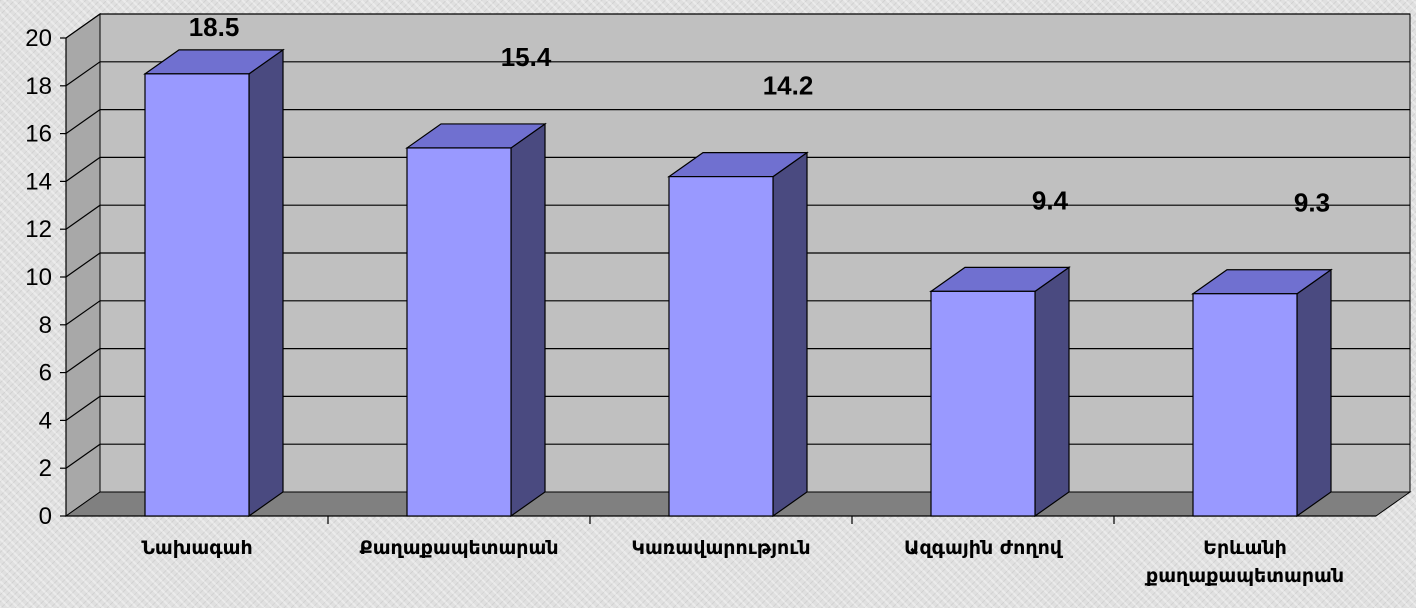 This screenshot has width=1416, height=608. I want to click on x-tick-label: Նախագահ, so click(196, 548).